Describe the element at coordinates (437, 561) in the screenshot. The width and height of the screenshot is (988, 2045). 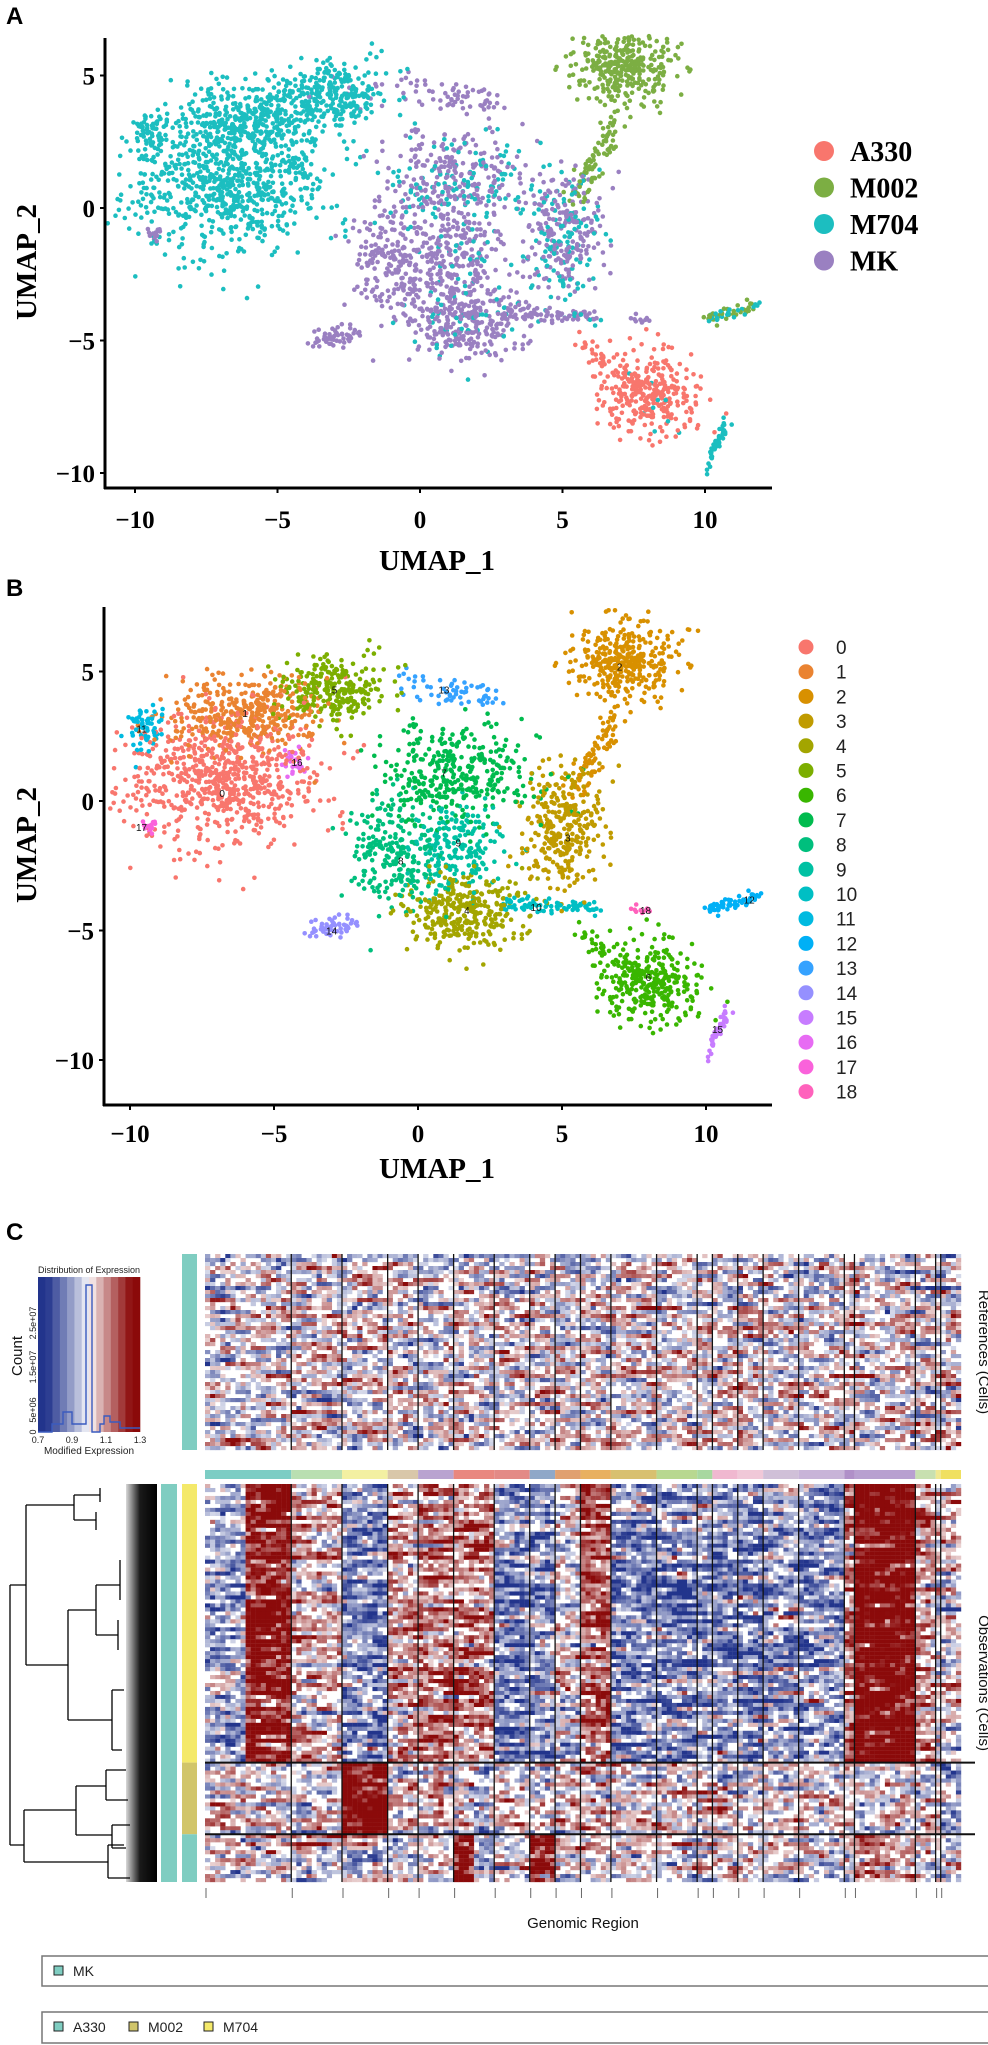
I see `x-axis-label: UMAP_1` at that location.